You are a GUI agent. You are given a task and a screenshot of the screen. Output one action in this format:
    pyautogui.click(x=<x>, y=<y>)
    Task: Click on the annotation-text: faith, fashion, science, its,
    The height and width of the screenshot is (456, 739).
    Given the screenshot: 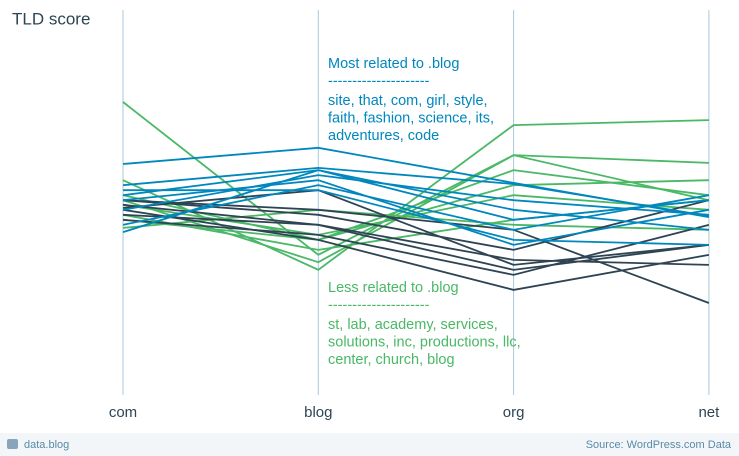 What is the action you would take?
    pyautogui.click(x=411, y=118)
    